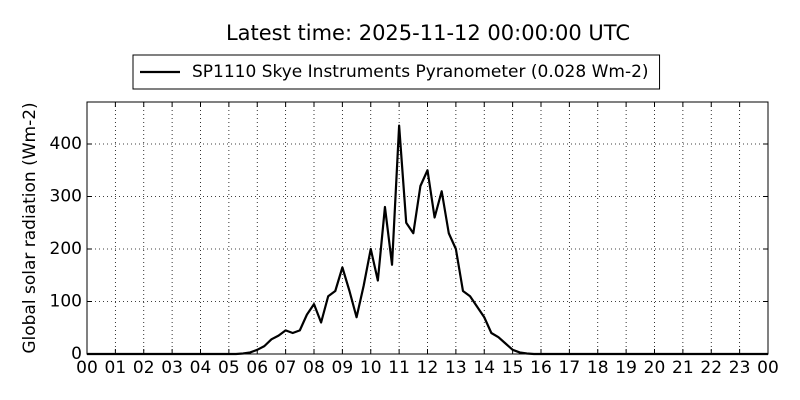 The image size is (800, 400). What do you see at coordinates (513, 368) in the screenshot?
I see `x-tick-label: 15` at bounding box center [513, 368].